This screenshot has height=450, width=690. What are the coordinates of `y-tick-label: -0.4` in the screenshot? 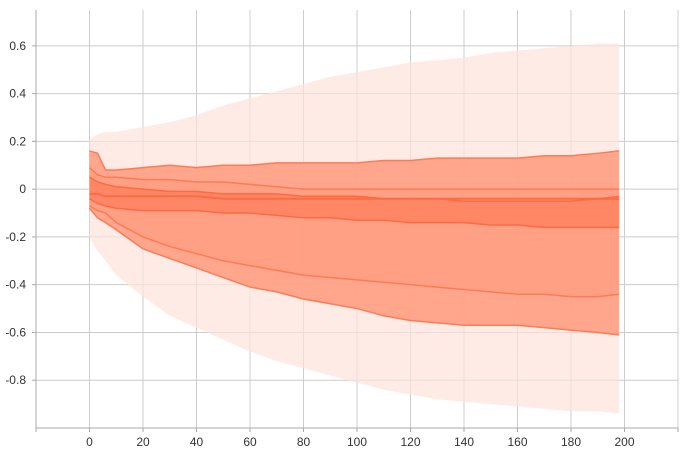 It's located at (15, 285).